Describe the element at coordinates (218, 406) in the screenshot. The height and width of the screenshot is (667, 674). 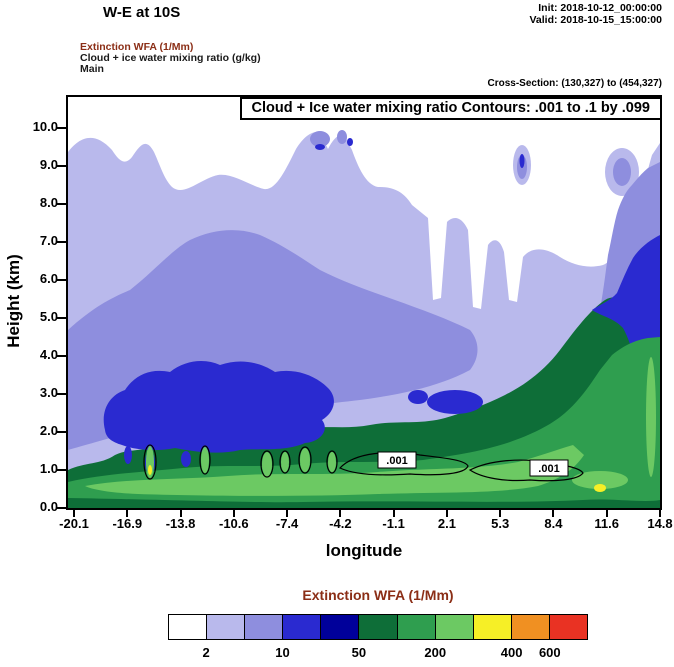
I see `fill-region-blue-main` at that location.